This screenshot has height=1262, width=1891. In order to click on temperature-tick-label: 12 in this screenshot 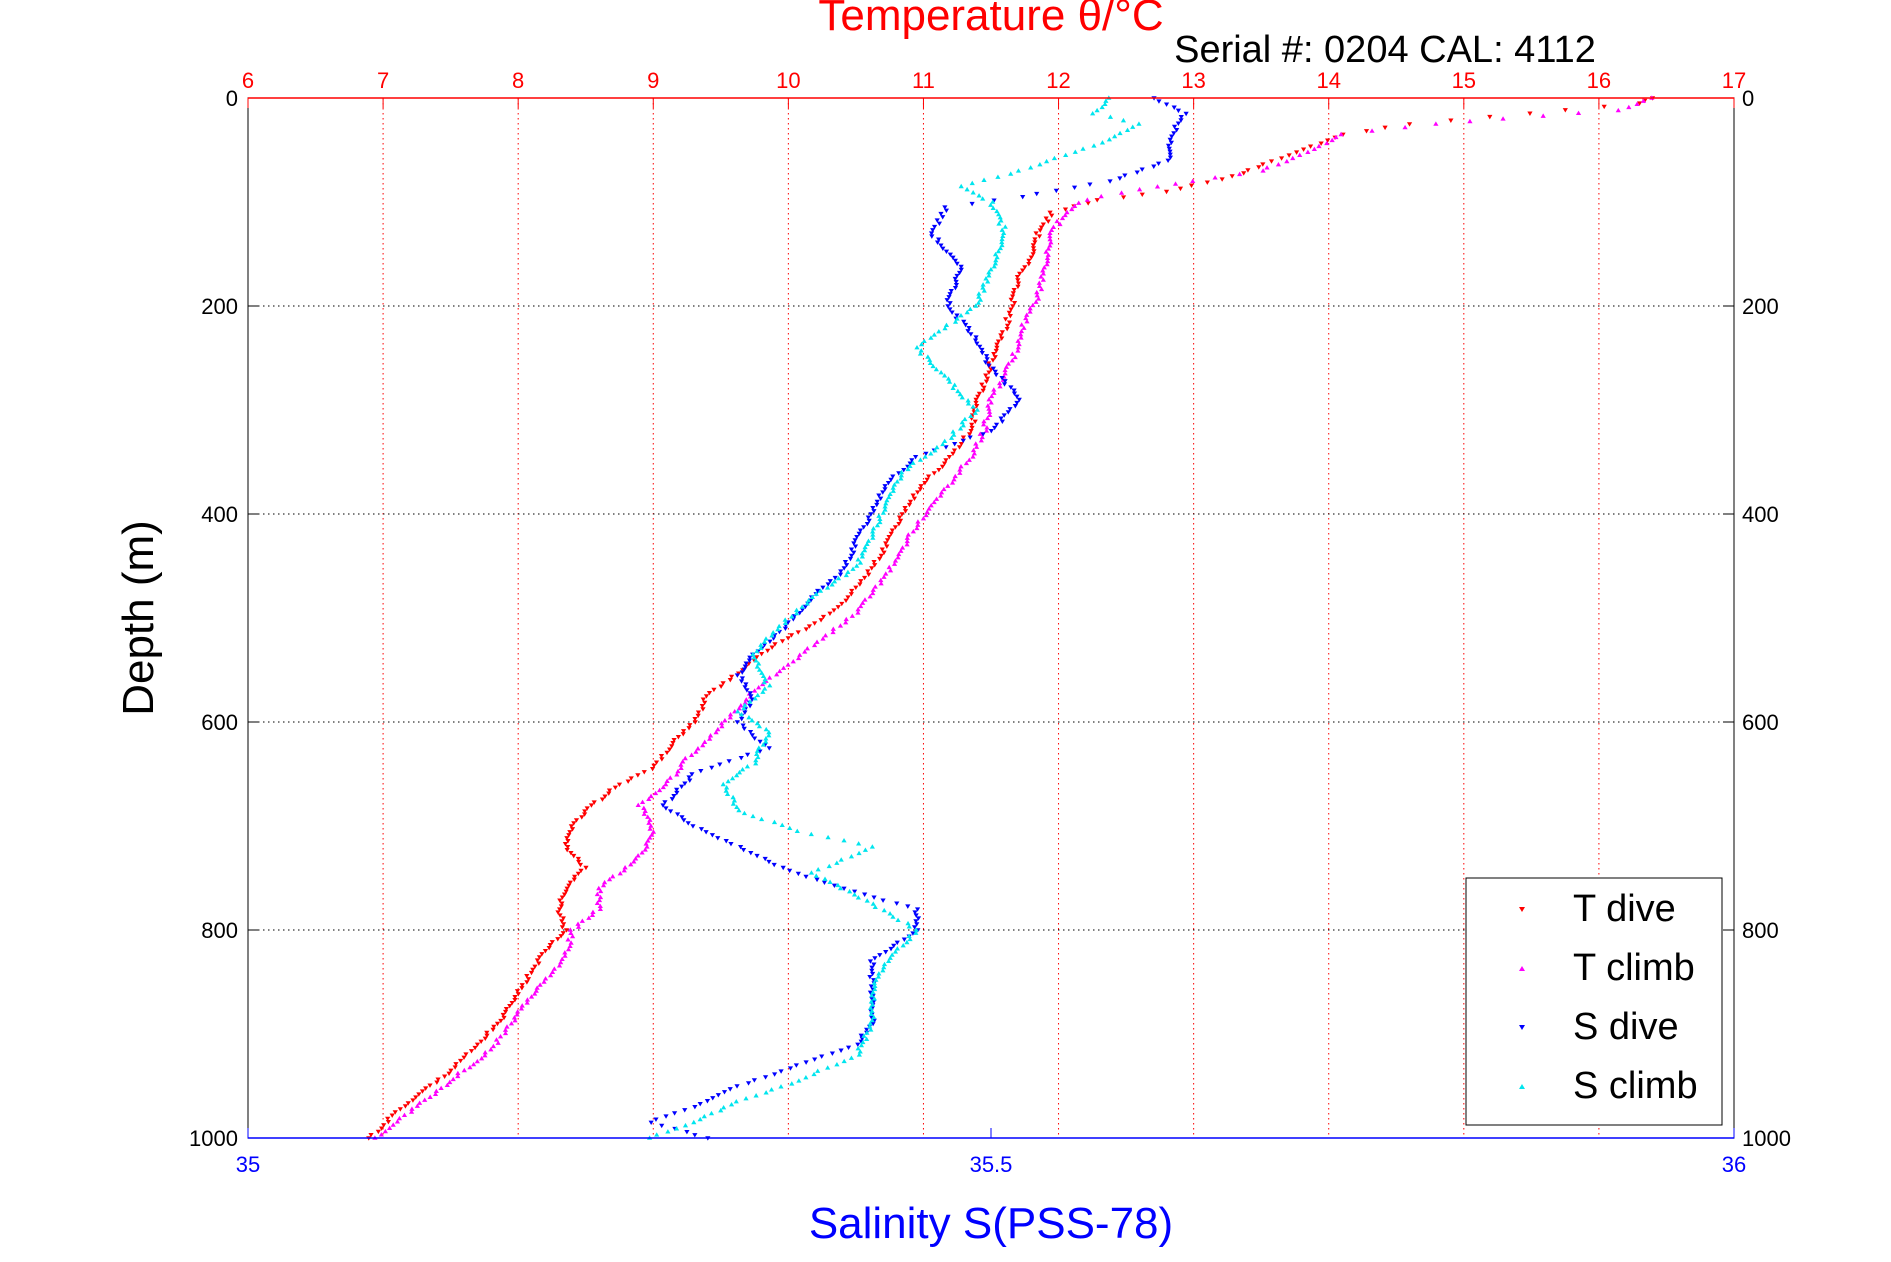, I will do `click(1058, 80)`.